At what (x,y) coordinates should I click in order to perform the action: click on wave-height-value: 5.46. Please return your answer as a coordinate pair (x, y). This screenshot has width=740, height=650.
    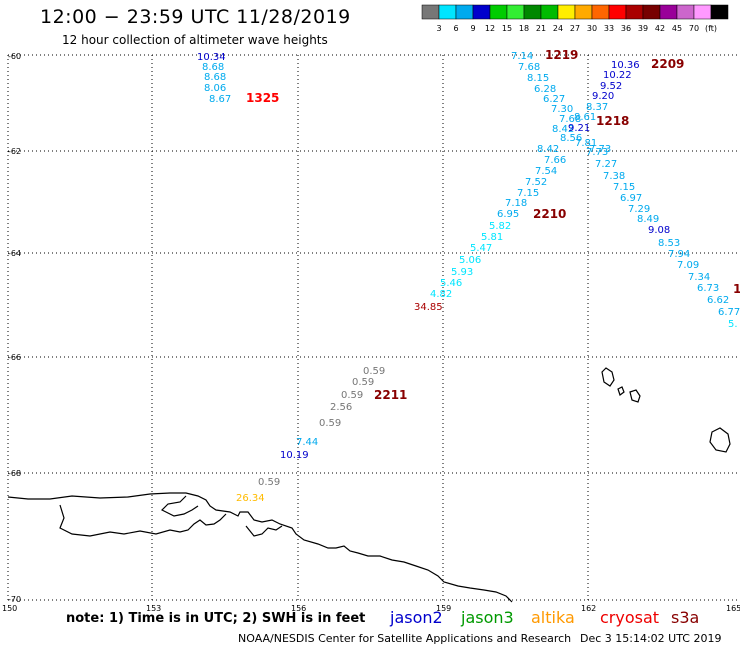
    Looking at the image, I should click on (451, 283).